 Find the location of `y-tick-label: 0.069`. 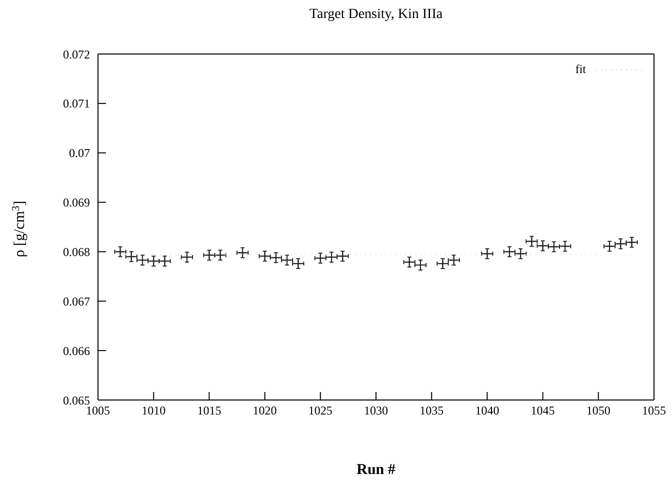

y-tick-label: 0.069 is located at coordinates (76, 203).